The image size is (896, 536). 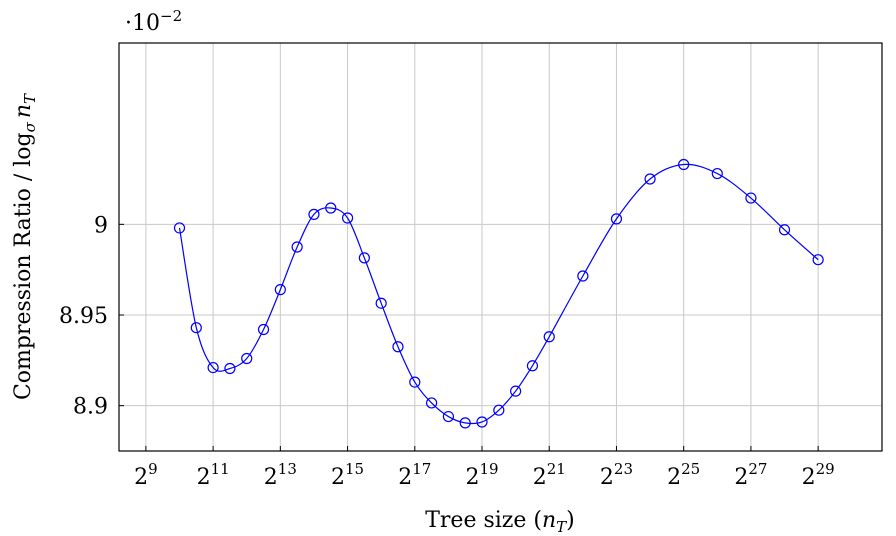 I want to click on y-tick-label: 8.95, so click(x=83, y=316).